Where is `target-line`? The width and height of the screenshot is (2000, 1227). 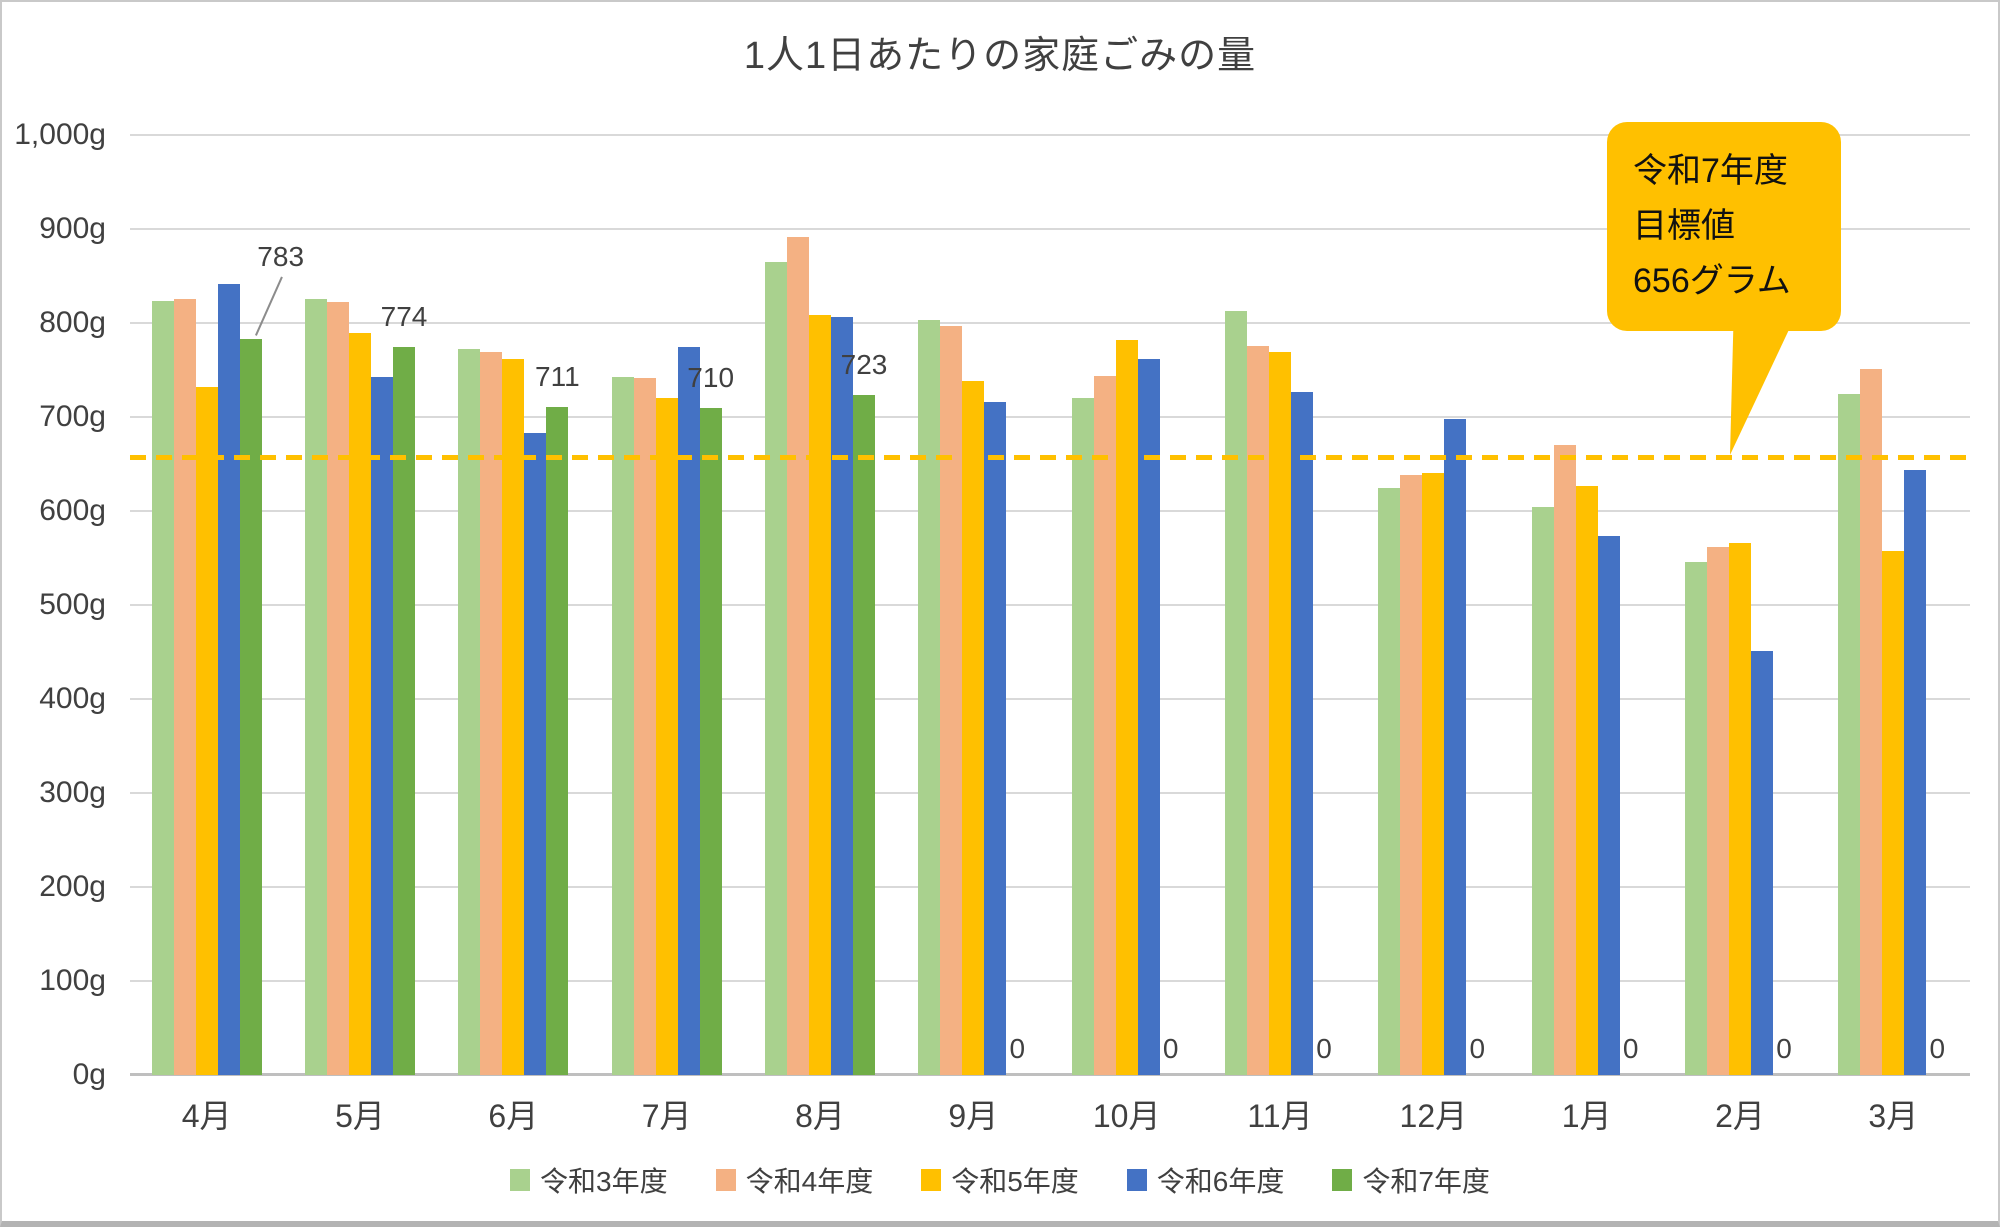 target-line is located at coordinates (1050, 458).